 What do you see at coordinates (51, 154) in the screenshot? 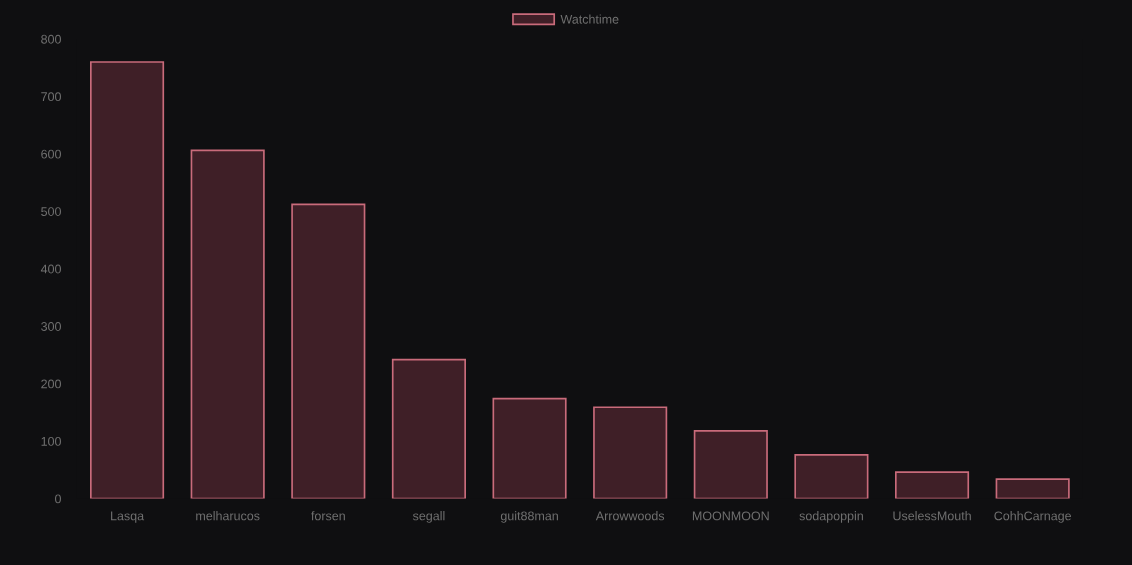
I see `y-tick-label: 600` at bounding box center [51, 154].